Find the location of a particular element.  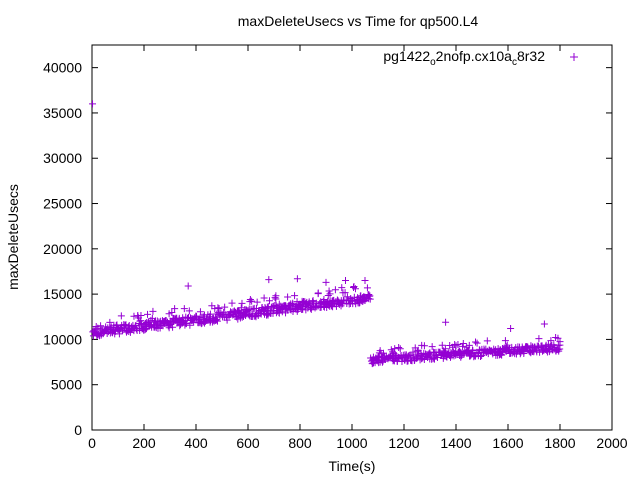

legend-text-mid: 2nofp.cx10a is located at coordinates (474, 56).